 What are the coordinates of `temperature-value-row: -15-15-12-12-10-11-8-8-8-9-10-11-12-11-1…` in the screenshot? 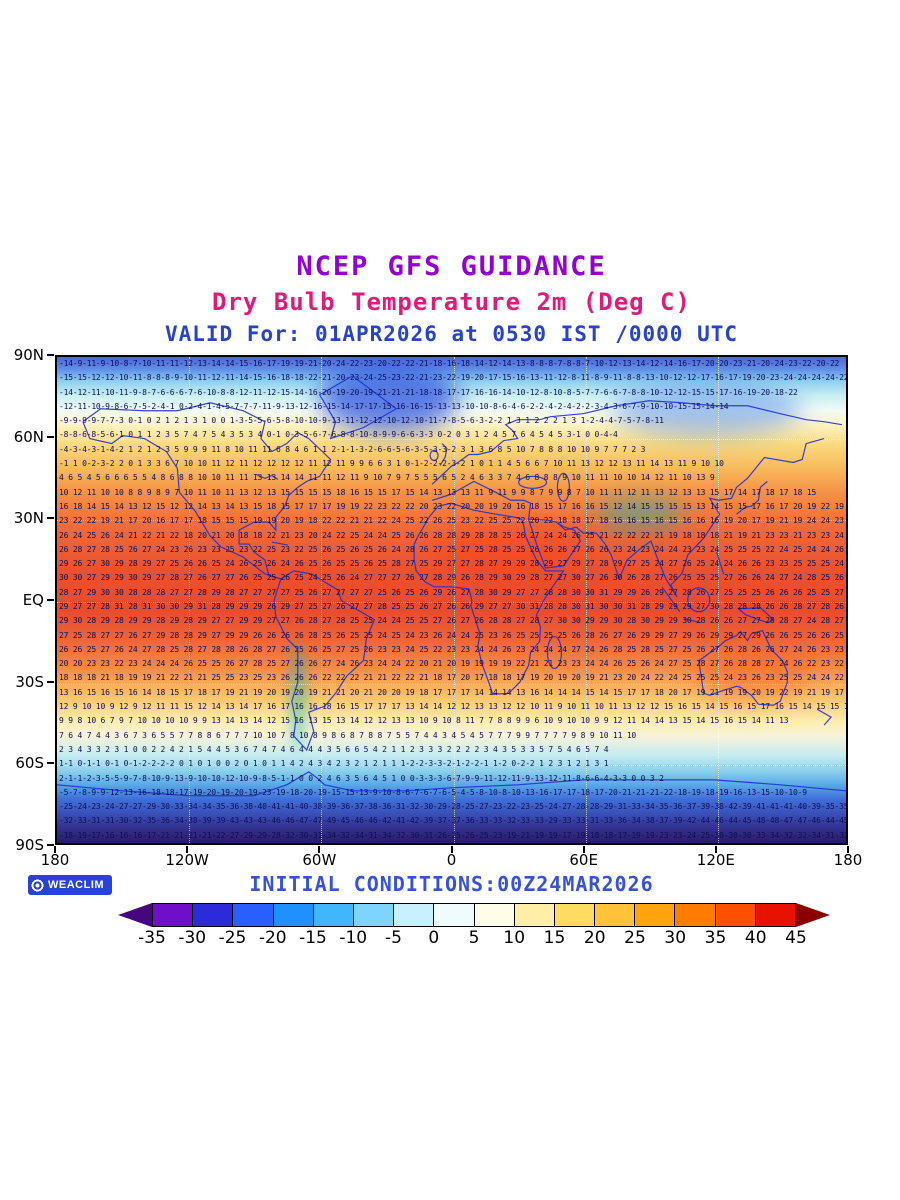 It's located at (452, 378).